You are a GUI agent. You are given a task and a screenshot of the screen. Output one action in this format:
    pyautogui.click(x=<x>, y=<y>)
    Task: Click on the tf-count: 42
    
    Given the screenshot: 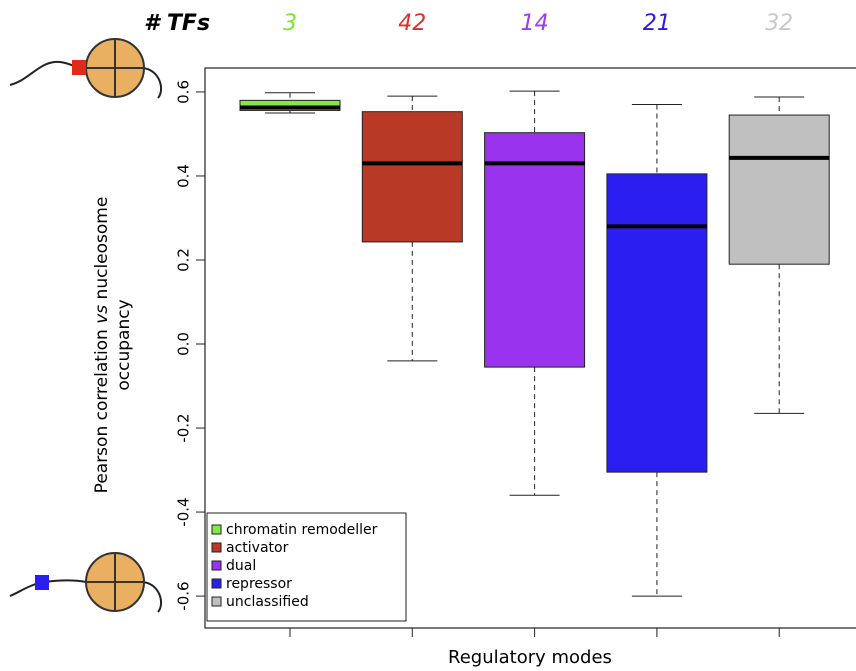 What is the action you would take?
    pyautogui.click(x=412, y=23)
    